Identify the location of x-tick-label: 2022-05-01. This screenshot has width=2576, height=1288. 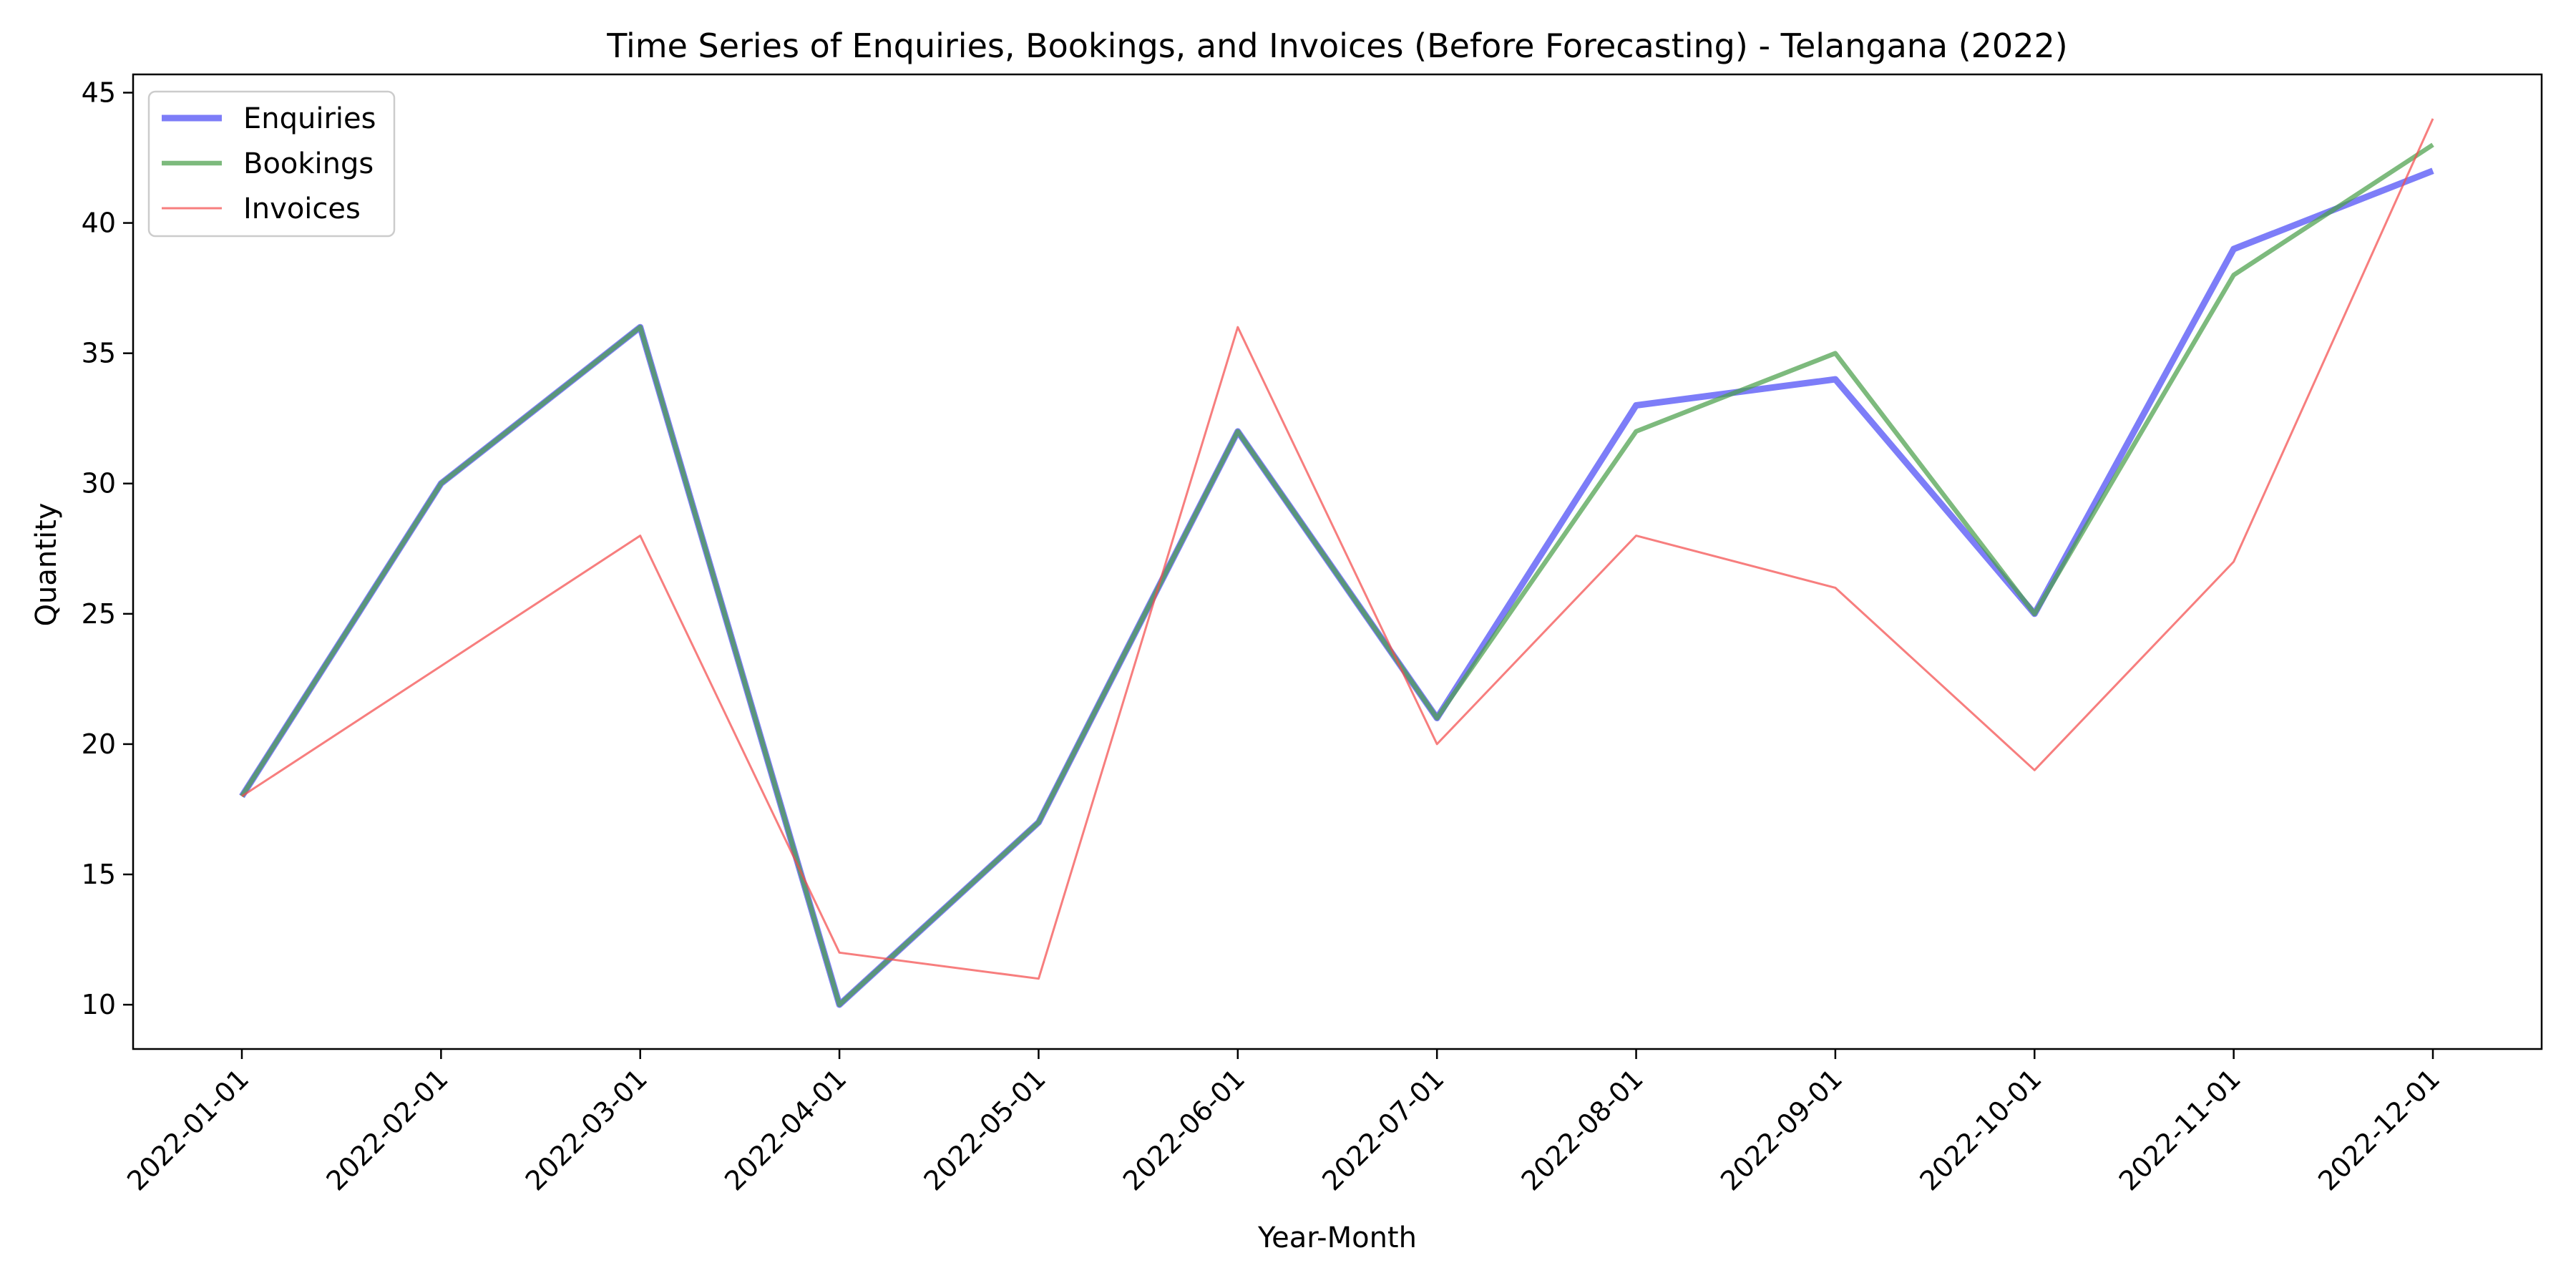
(985, 1129).